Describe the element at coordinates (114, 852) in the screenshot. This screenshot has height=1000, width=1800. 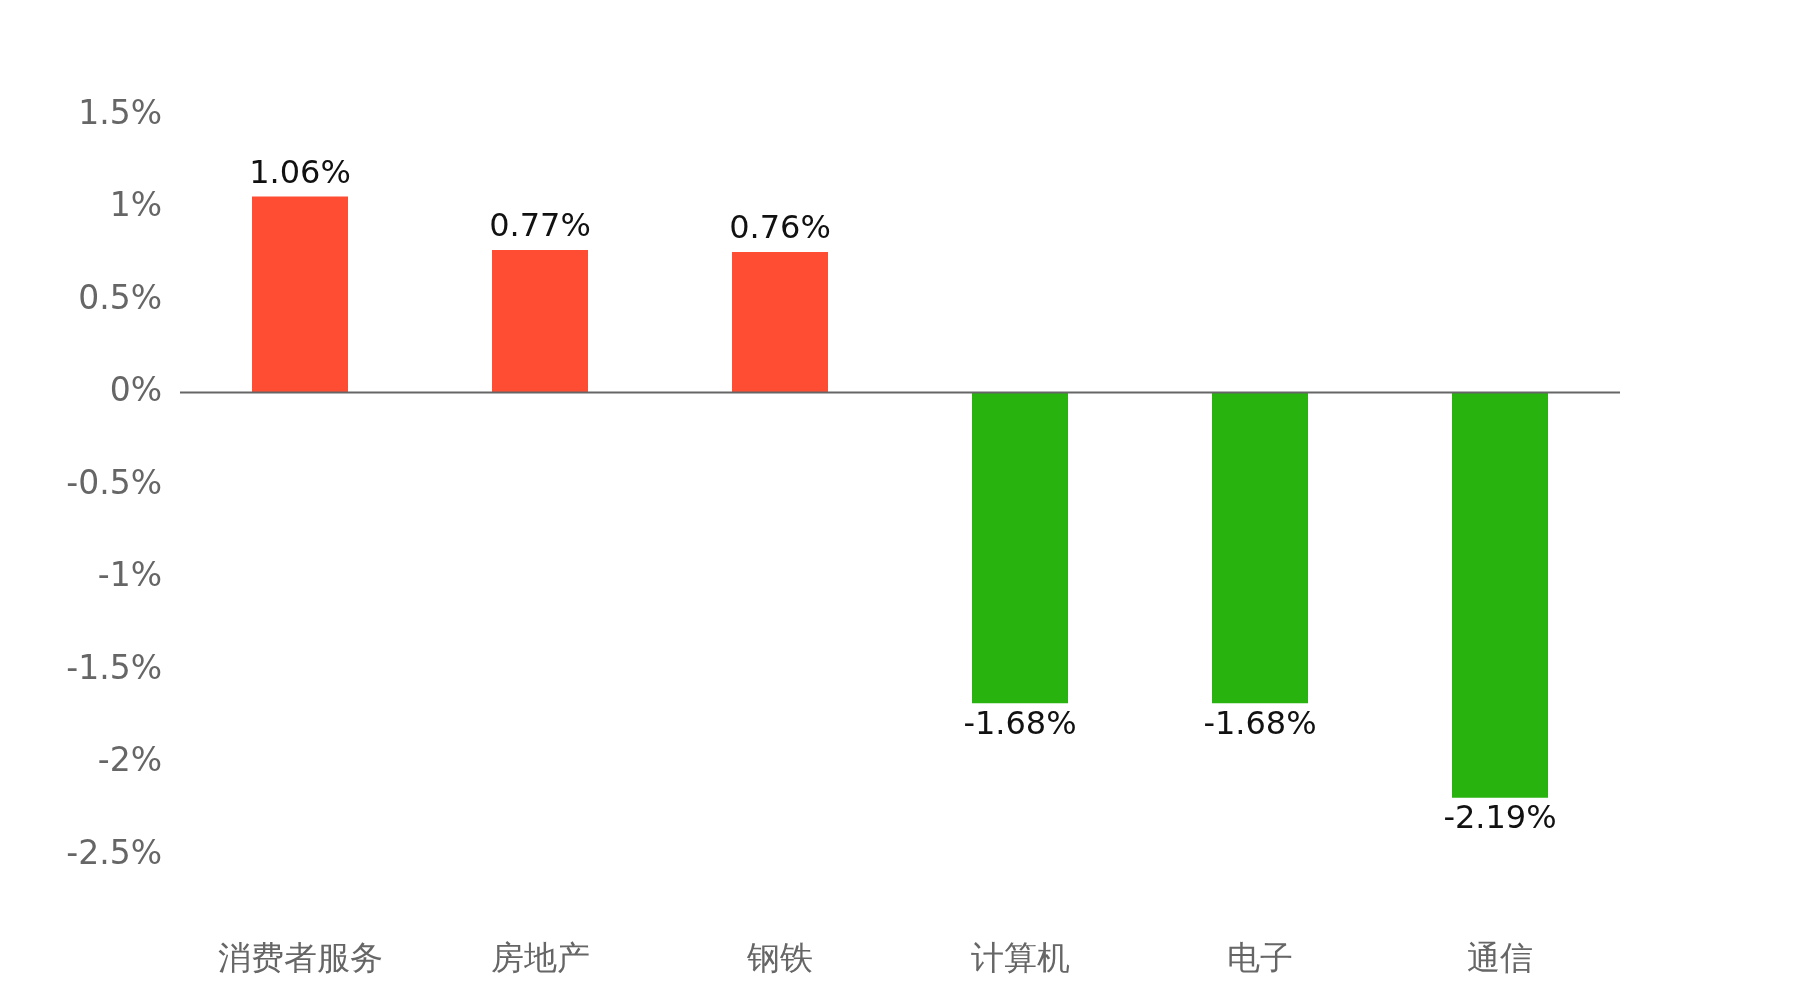
I see `y-tick-label: -2.5%` at that location.